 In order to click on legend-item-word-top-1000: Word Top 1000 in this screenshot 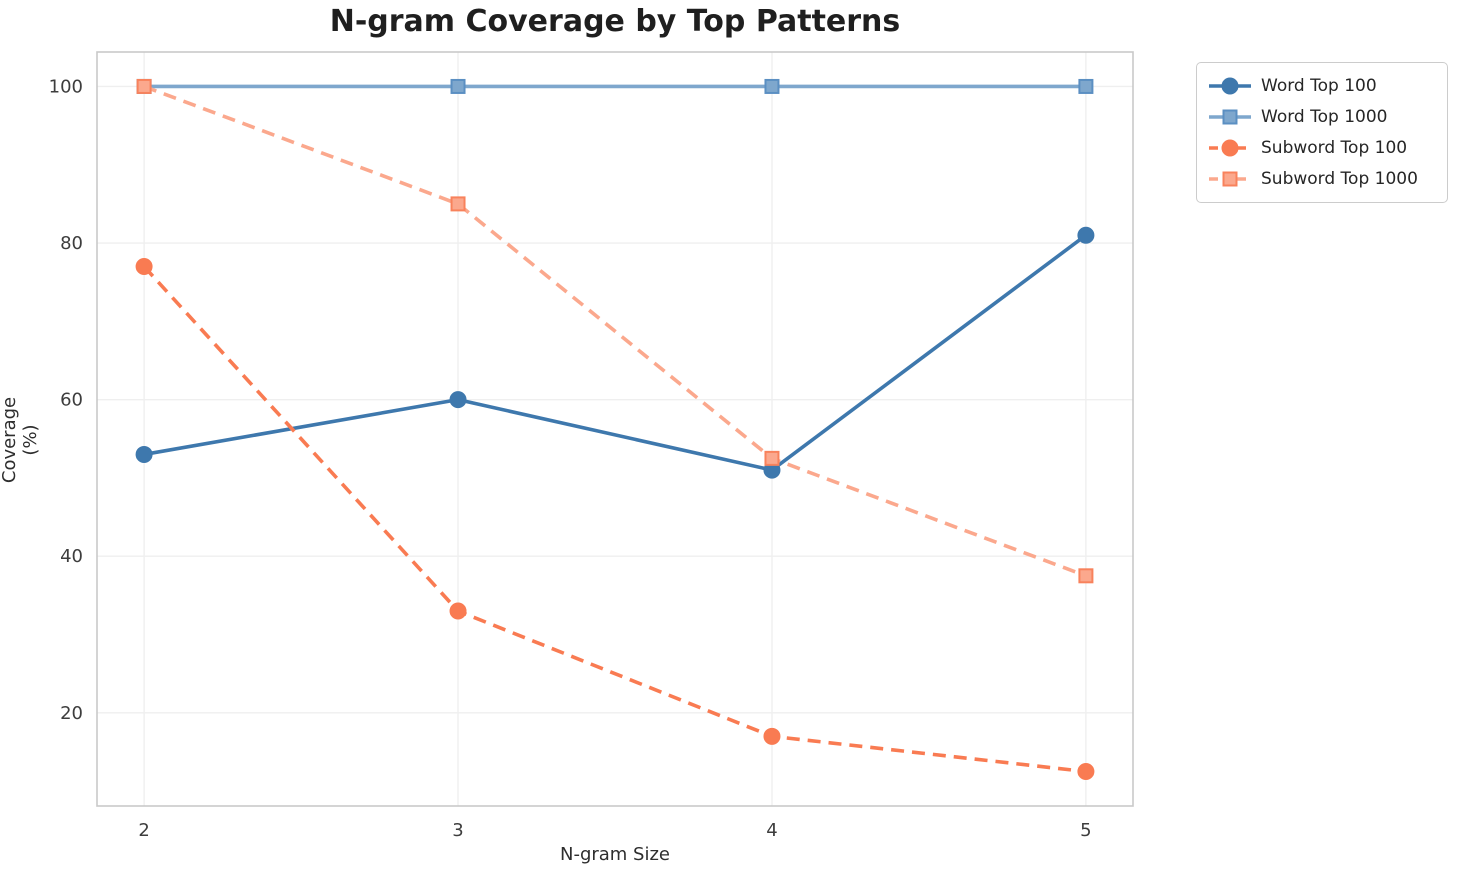, I will do `click(1321, 117)`.